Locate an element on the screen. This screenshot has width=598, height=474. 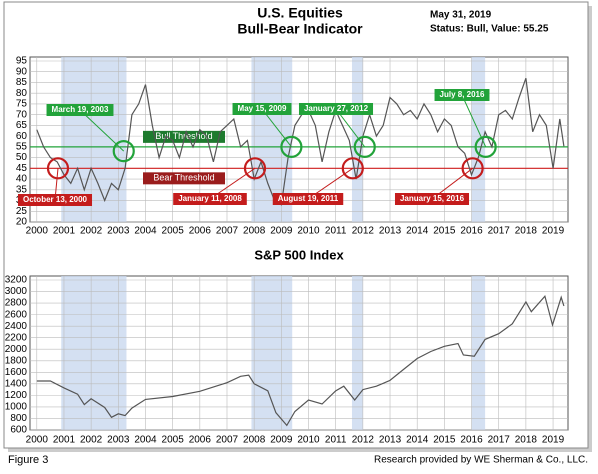
x-tick-label: 2000 is located at coordinates (37, 231).